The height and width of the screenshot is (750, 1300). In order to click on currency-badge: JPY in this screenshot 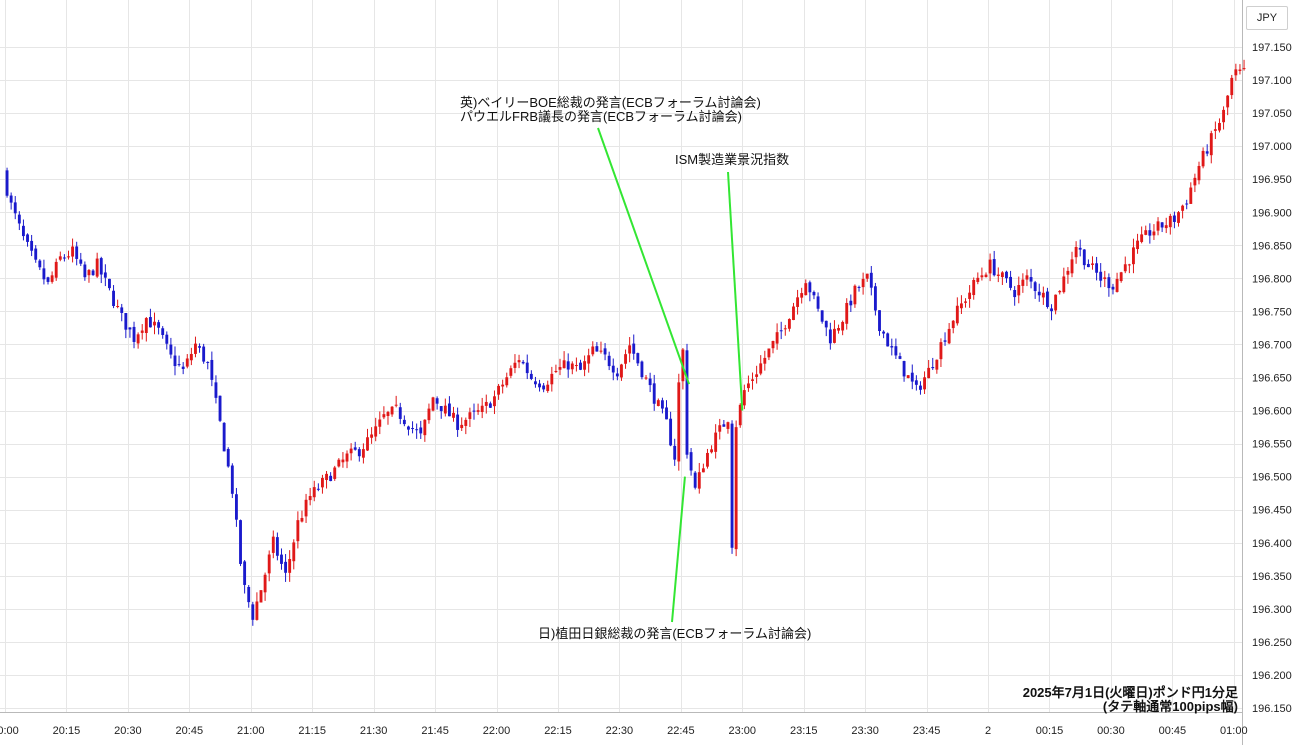, I will do `click(1267, 18)`.